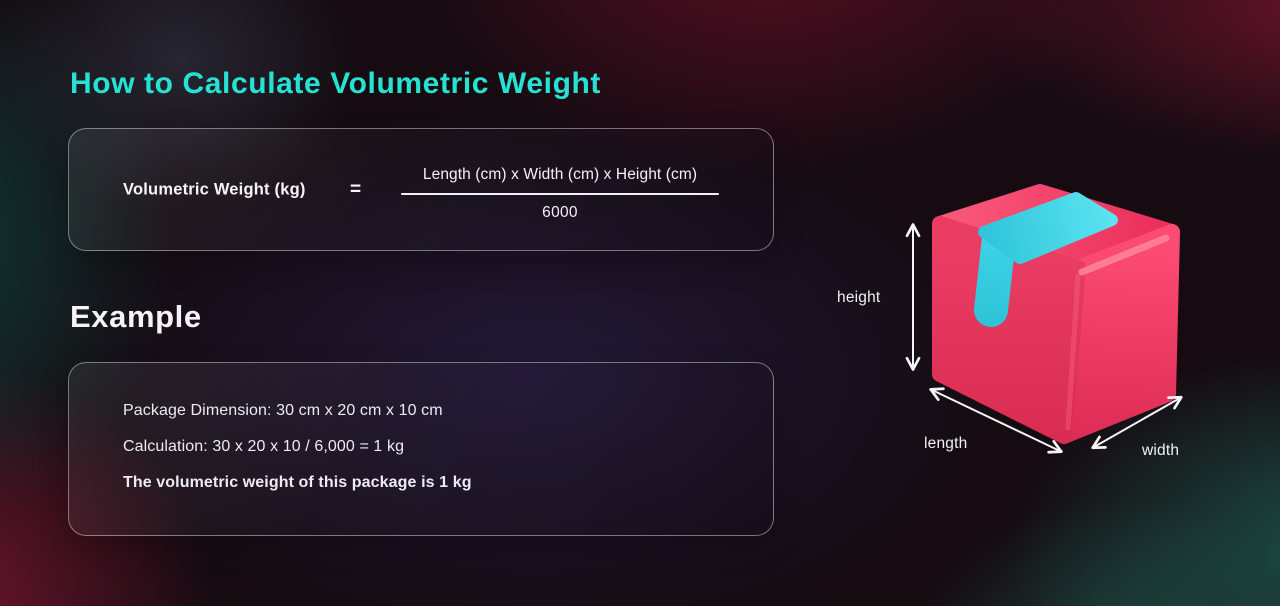 The image size is (1280, 606). Describe the element at coordinates (560, 174) in the screenshot. I see `fraction-numerator: Length (cm) x Width (cm) x Height (cm)` at that location.